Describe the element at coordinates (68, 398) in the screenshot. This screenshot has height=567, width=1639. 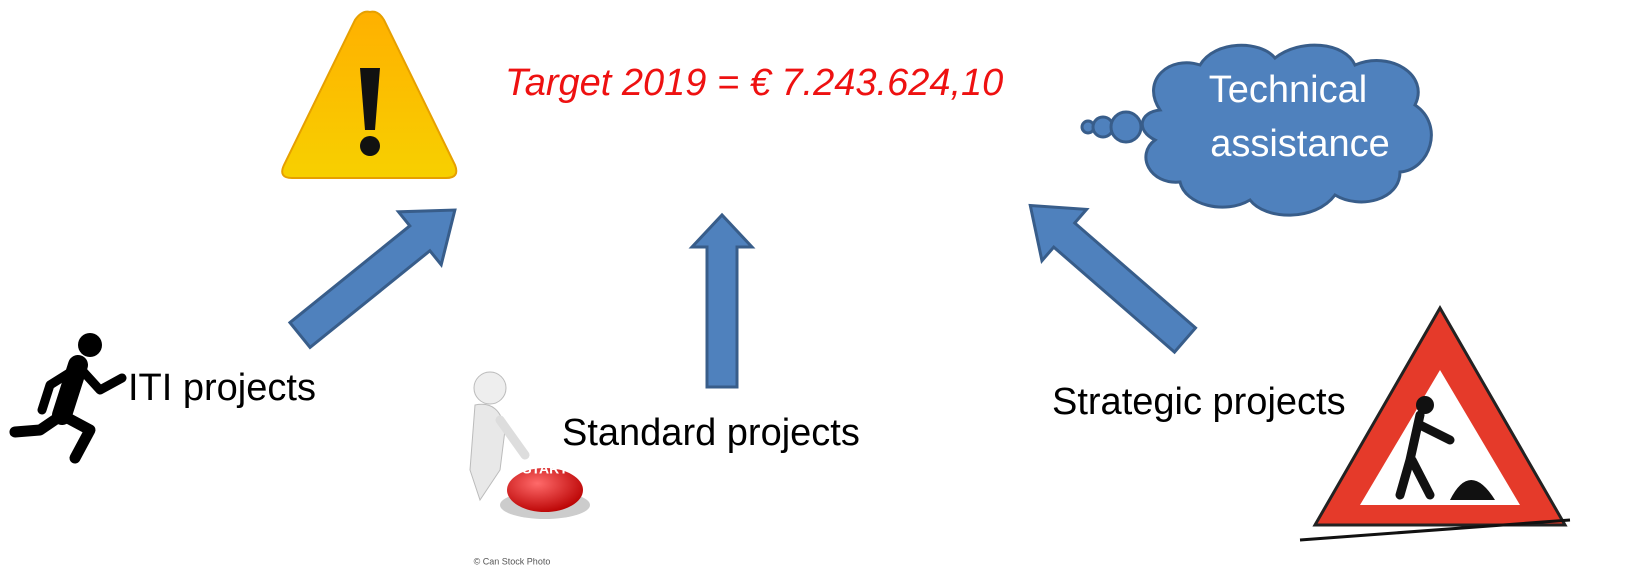
I see `runner-icon` at that location.